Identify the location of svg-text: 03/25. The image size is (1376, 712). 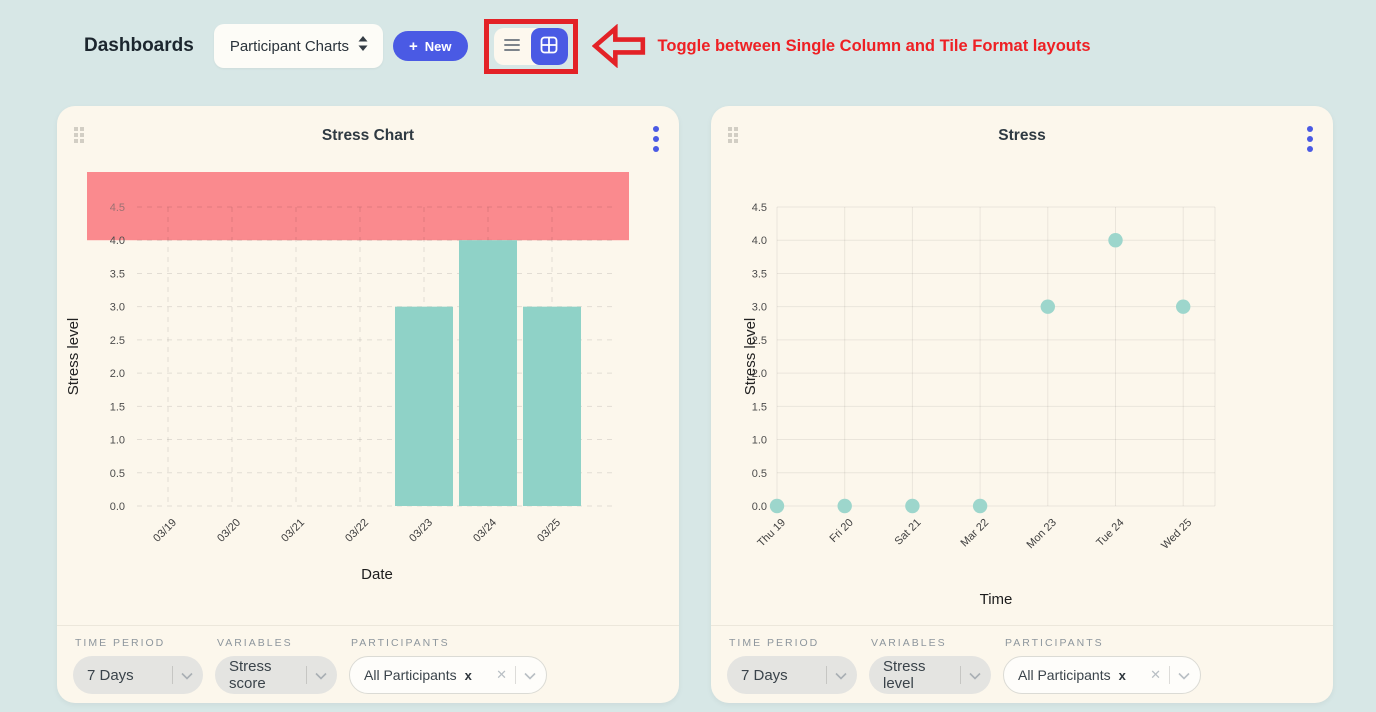
(549, 531).